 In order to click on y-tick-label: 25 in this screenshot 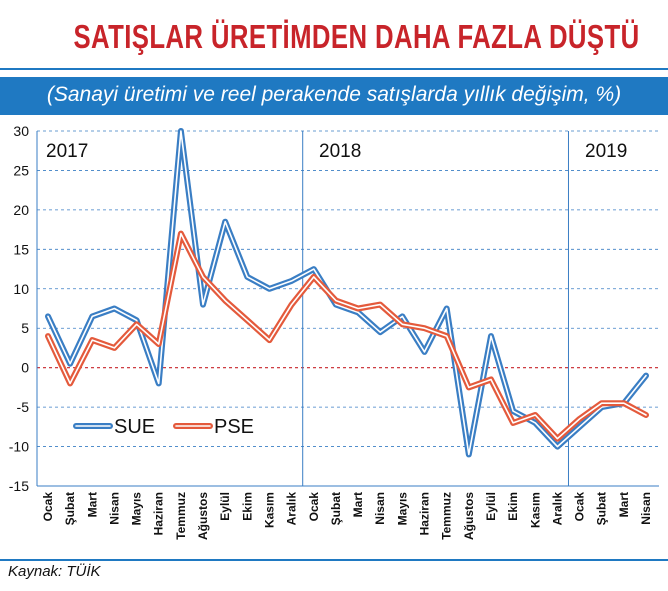, I will do `click(21, 170)`.